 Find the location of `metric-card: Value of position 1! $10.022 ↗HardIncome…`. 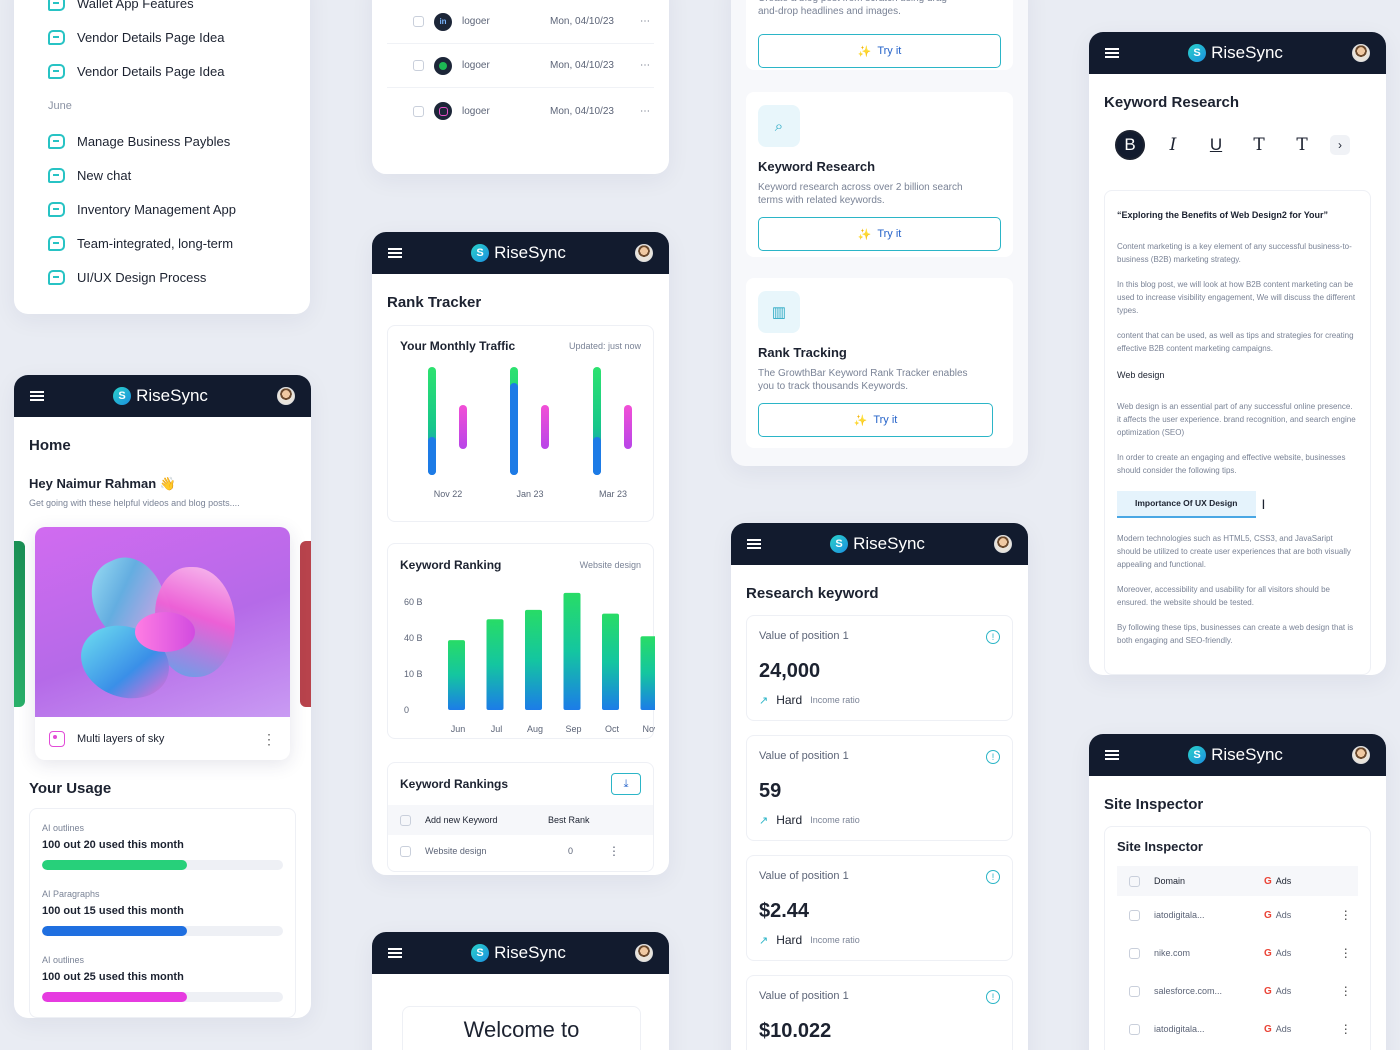

metric-card: Value of position 1! $10.022 ↗HardIncome… is located at coordinates (879, 1012).